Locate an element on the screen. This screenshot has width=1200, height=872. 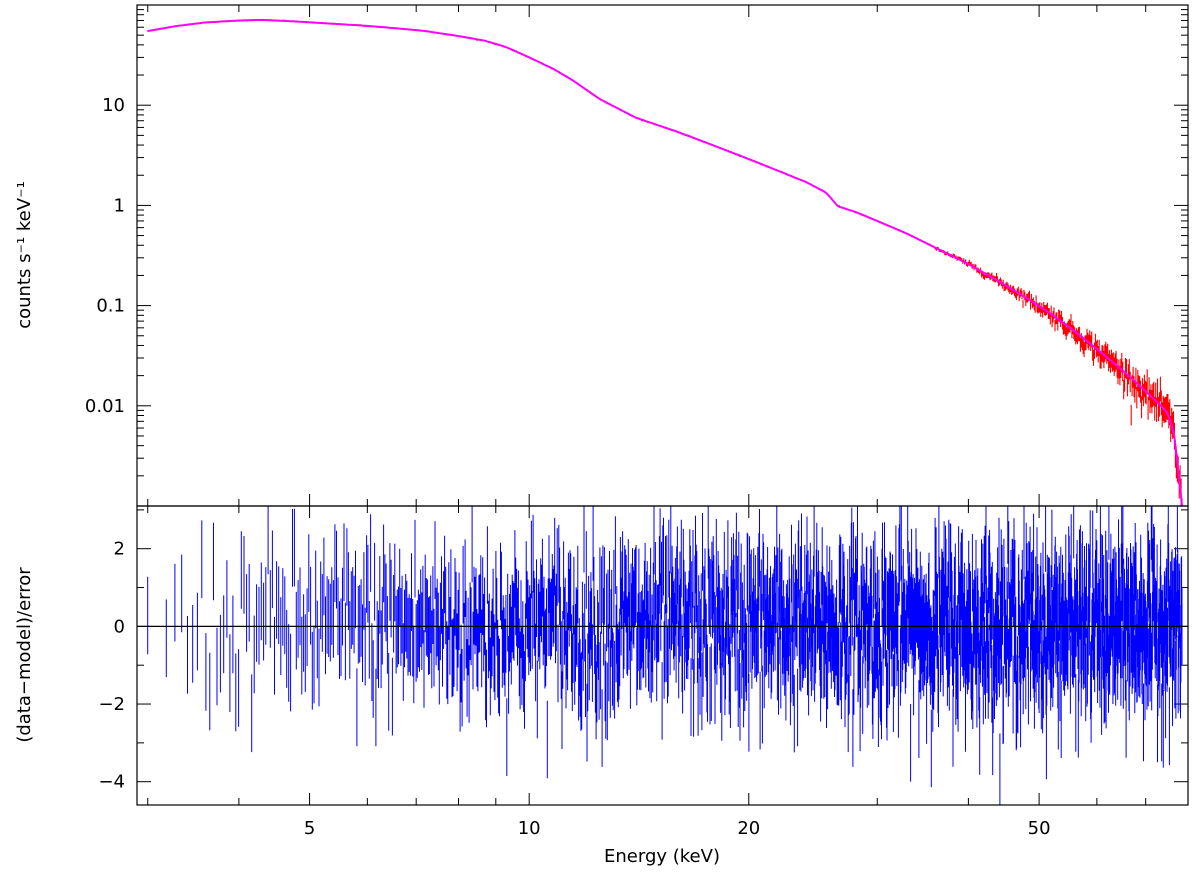
residuals-y-tick-label: −4 is located at coordinates (111, 782).